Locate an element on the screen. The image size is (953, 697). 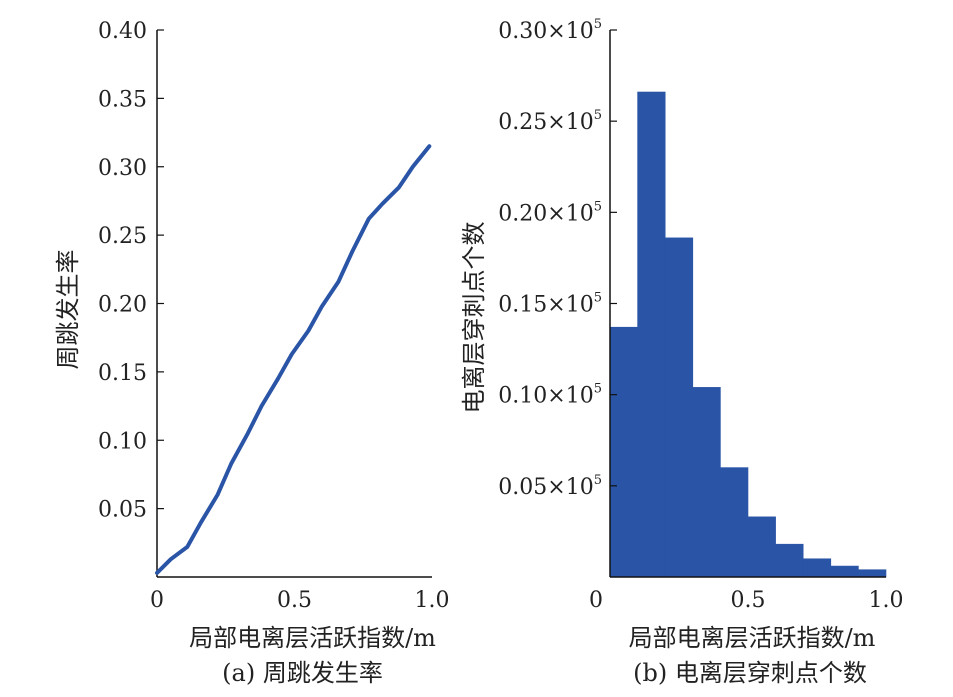
a-y-axis-label: 周跳发生率 is located at coordinates (68, 310).